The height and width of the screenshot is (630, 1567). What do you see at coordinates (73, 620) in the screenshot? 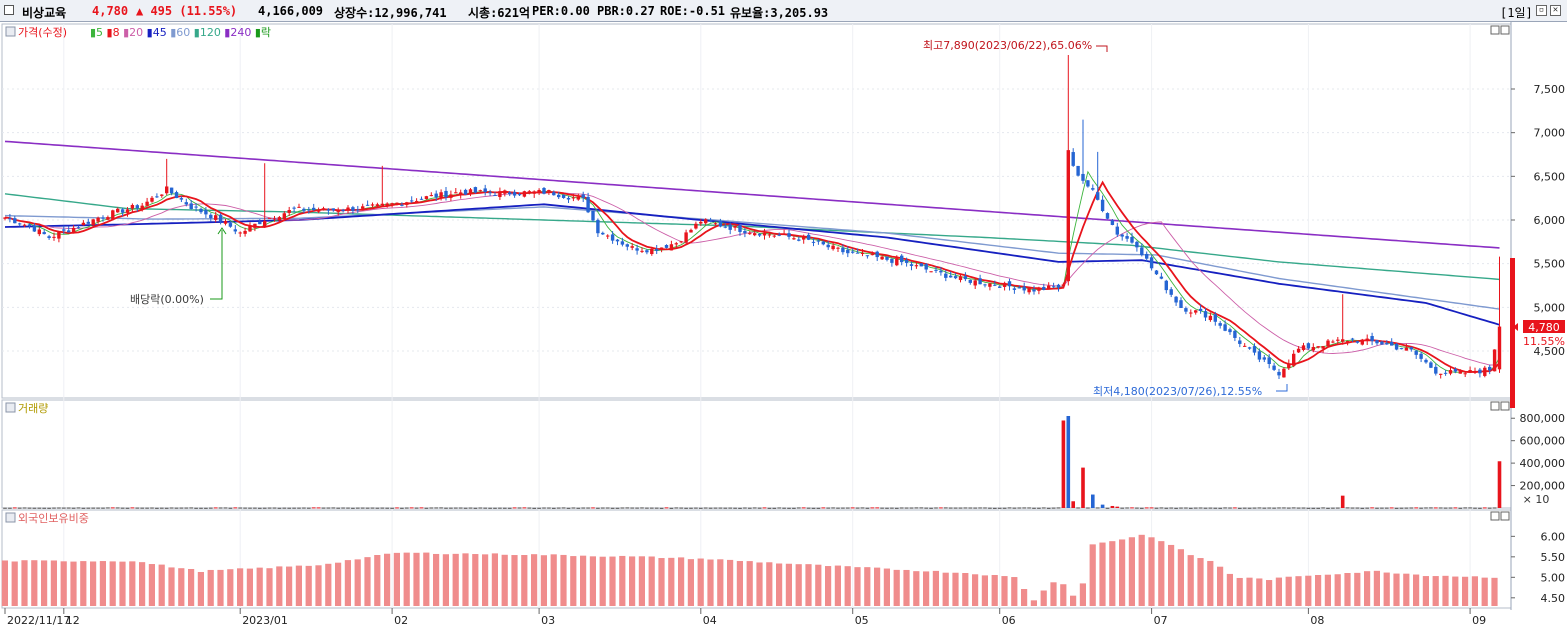
I see `x-tick-label: 12` at bounding box center [73, 620].